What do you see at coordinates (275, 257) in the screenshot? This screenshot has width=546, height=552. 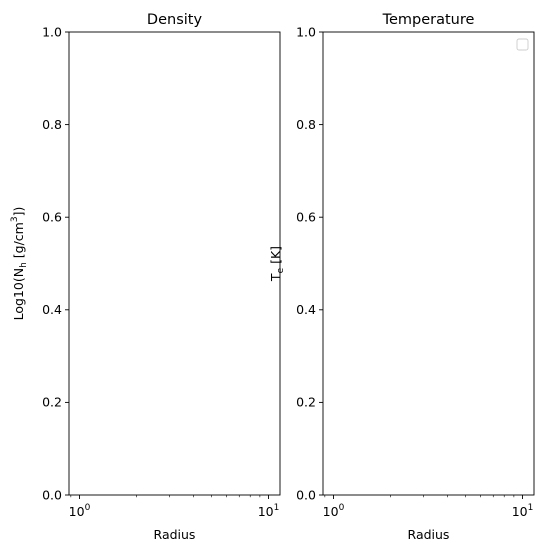 I see `temperature-ylabel-mid: [K]` at bounding box center [275, 257].